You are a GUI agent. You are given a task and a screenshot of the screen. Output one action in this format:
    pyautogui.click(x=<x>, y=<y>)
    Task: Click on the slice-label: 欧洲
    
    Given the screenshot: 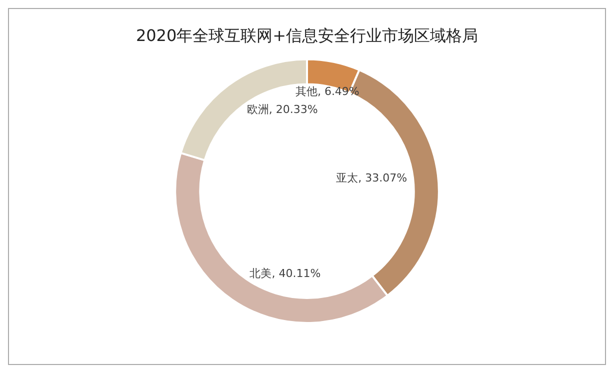 What is the action you would take?
    pyautogui.click(x=257, y=109)
    